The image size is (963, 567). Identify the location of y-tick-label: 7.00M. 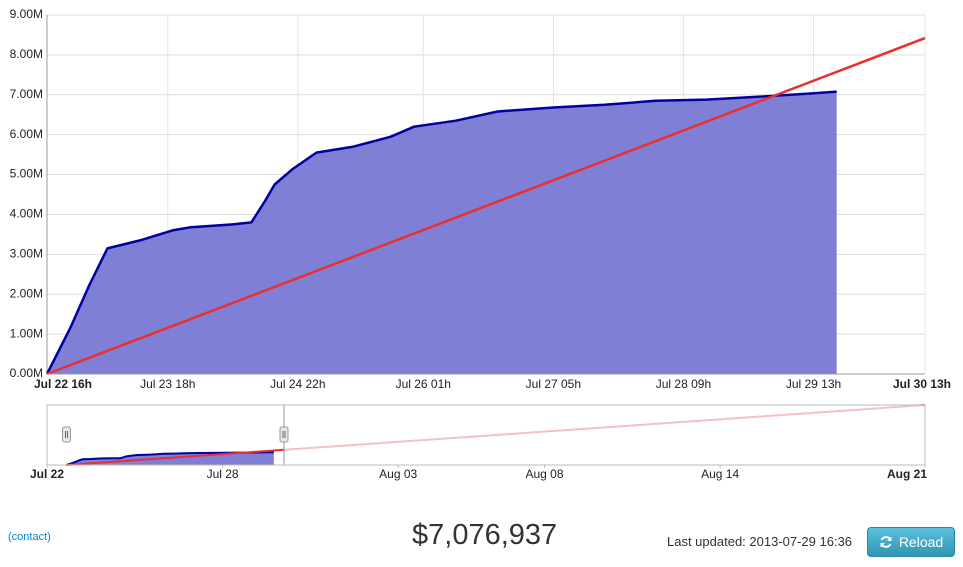
(26, 94).